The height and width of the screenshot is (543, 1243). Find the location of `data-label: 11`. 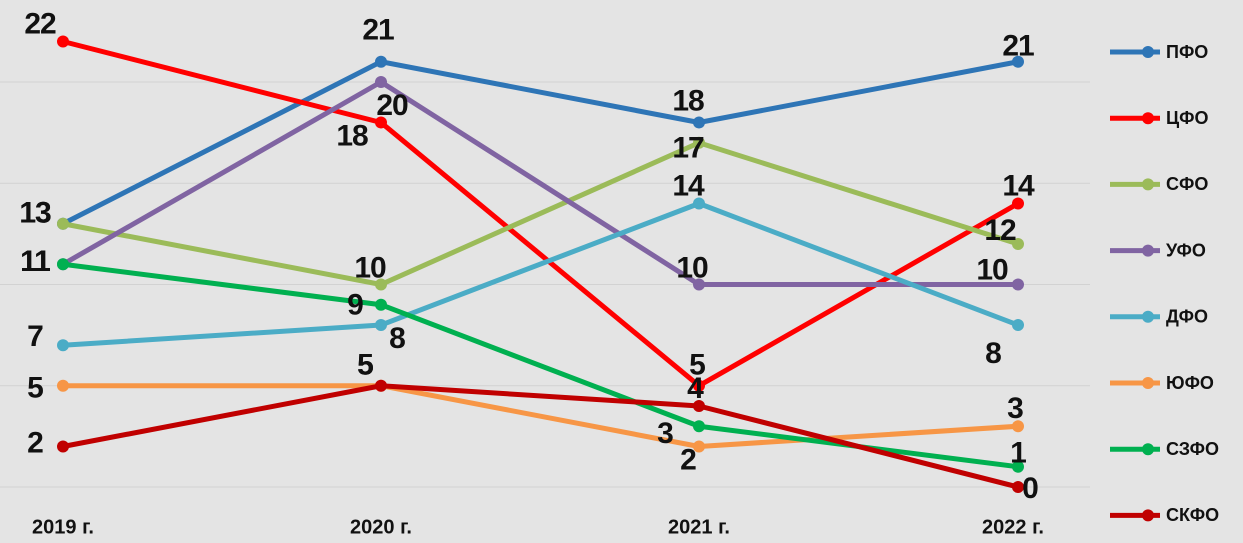

data-label: 11 is located at coordinates (35, 261).